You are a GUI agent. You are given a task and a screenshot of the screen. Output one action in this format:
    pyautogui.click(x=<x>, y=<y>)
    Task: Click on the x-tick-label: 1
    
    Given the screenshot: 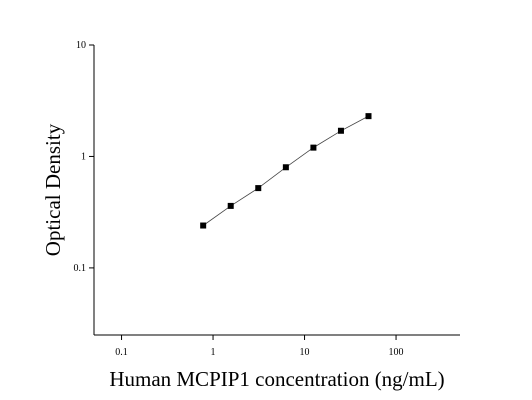 What is the action you would take?
    pyautogui.click(x=213, y=352)
    